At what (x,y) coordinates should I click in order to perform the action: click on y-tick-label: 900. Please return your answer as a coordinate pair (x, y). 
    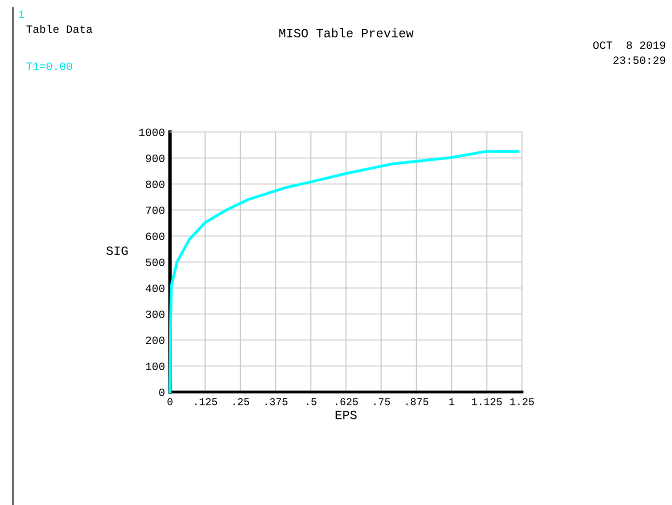
    Looking at the image, I should click on (155, 158).